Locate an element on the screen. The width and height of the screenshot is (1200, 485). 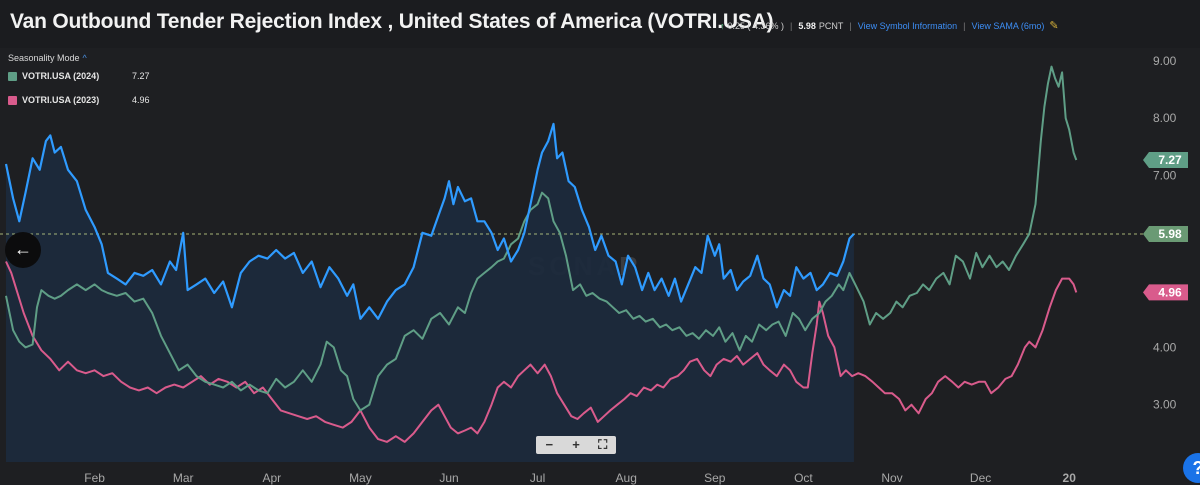
change-value: 0.25 ( 4.36% ) is located at coordinates (756, 25).